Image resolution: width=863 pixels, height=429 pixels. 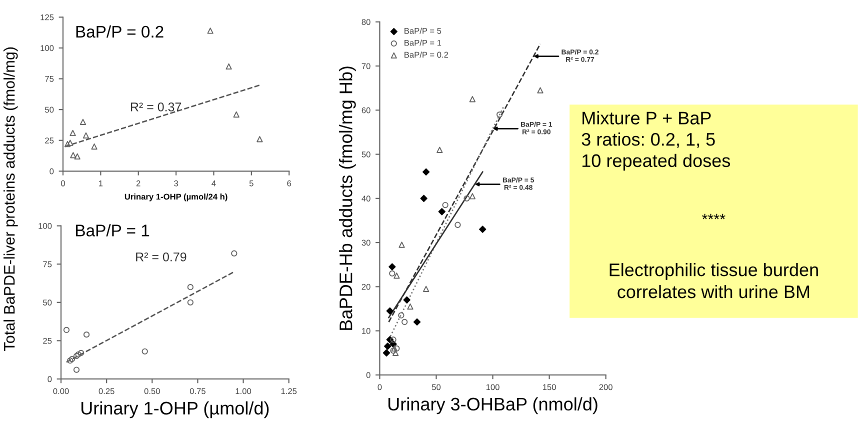 I want to click on y-axis-title: Total BaPDE-liver proteins adducts (fmol/mg), so click(x=11, y=199).